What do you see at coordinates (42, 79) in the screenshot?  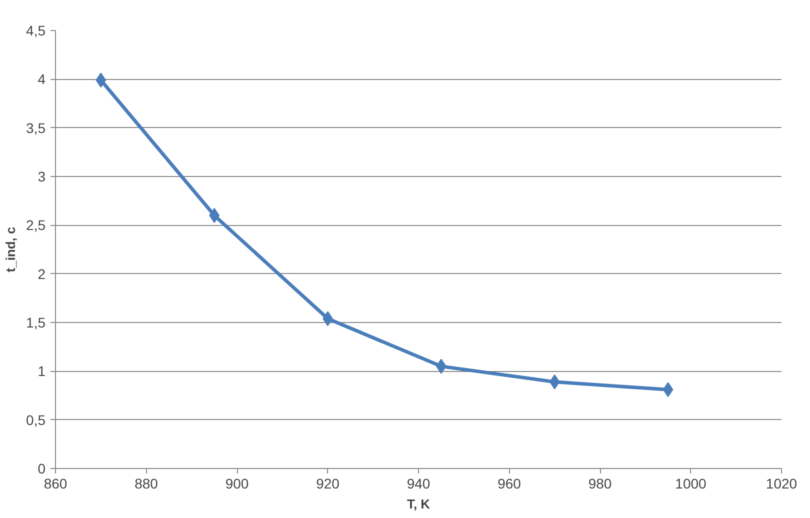 I see `y-tick-label: 4` at bounding box center [42, 79].